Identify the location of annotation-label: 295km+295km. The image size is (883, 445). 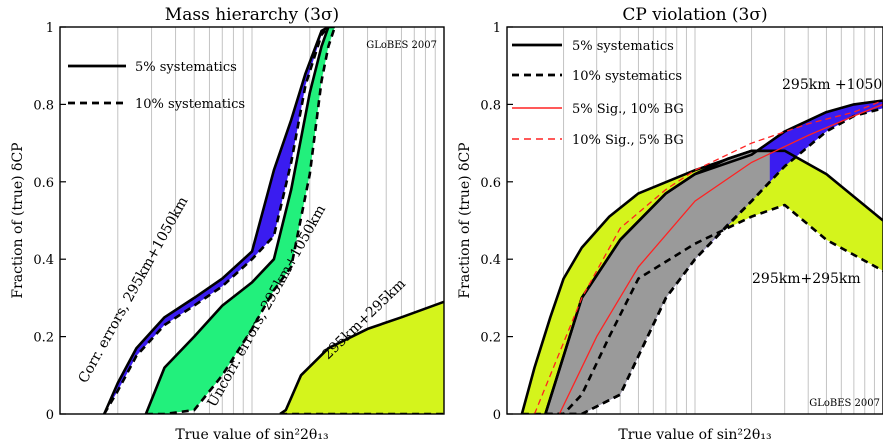
(806, 279).